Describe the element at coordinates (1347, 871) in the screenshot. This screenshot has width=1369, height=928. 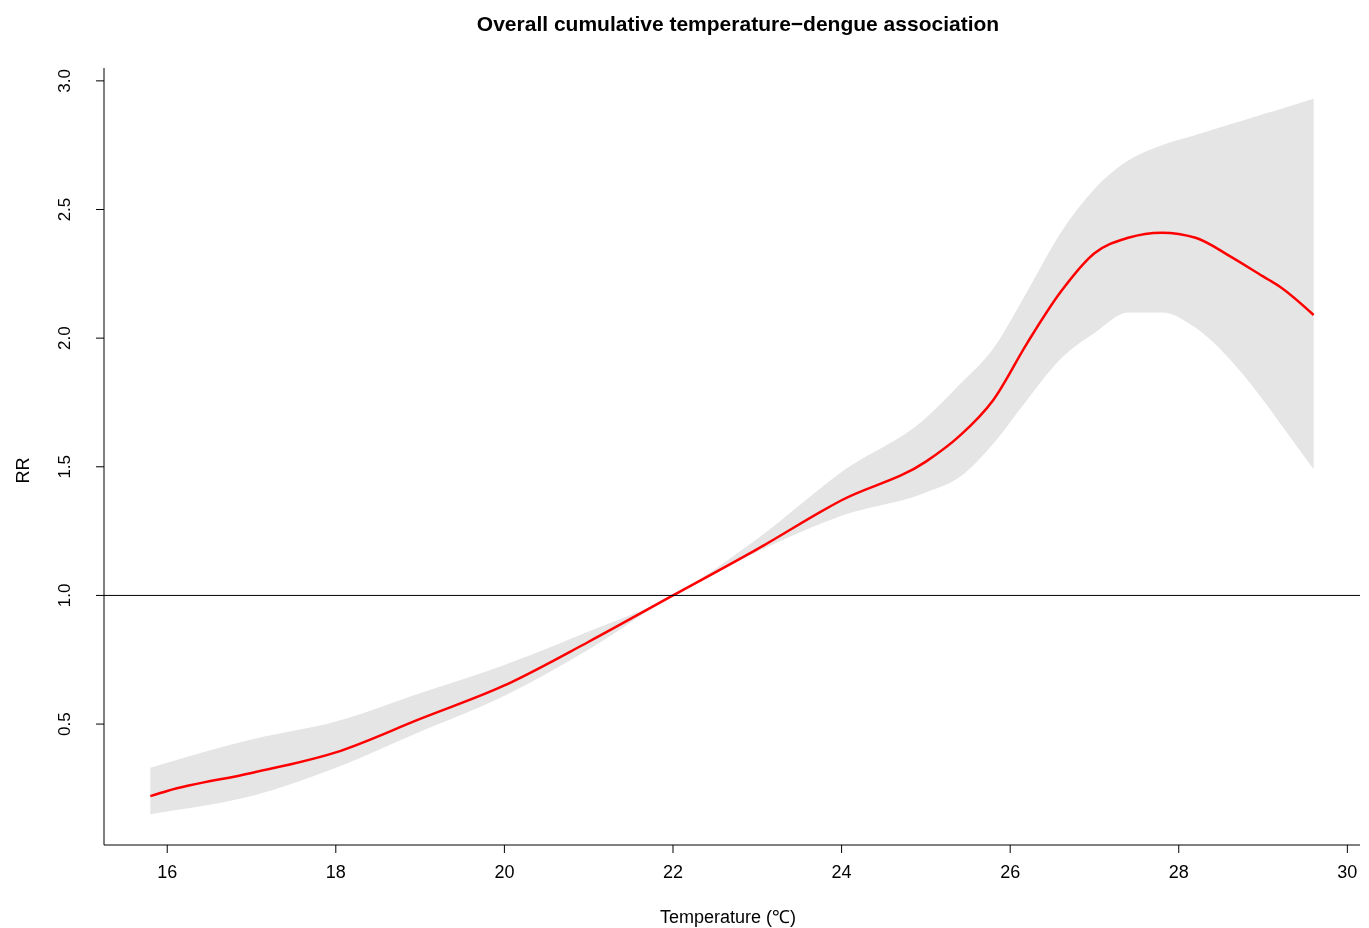
I see `x-tick-label: 30` at that location.